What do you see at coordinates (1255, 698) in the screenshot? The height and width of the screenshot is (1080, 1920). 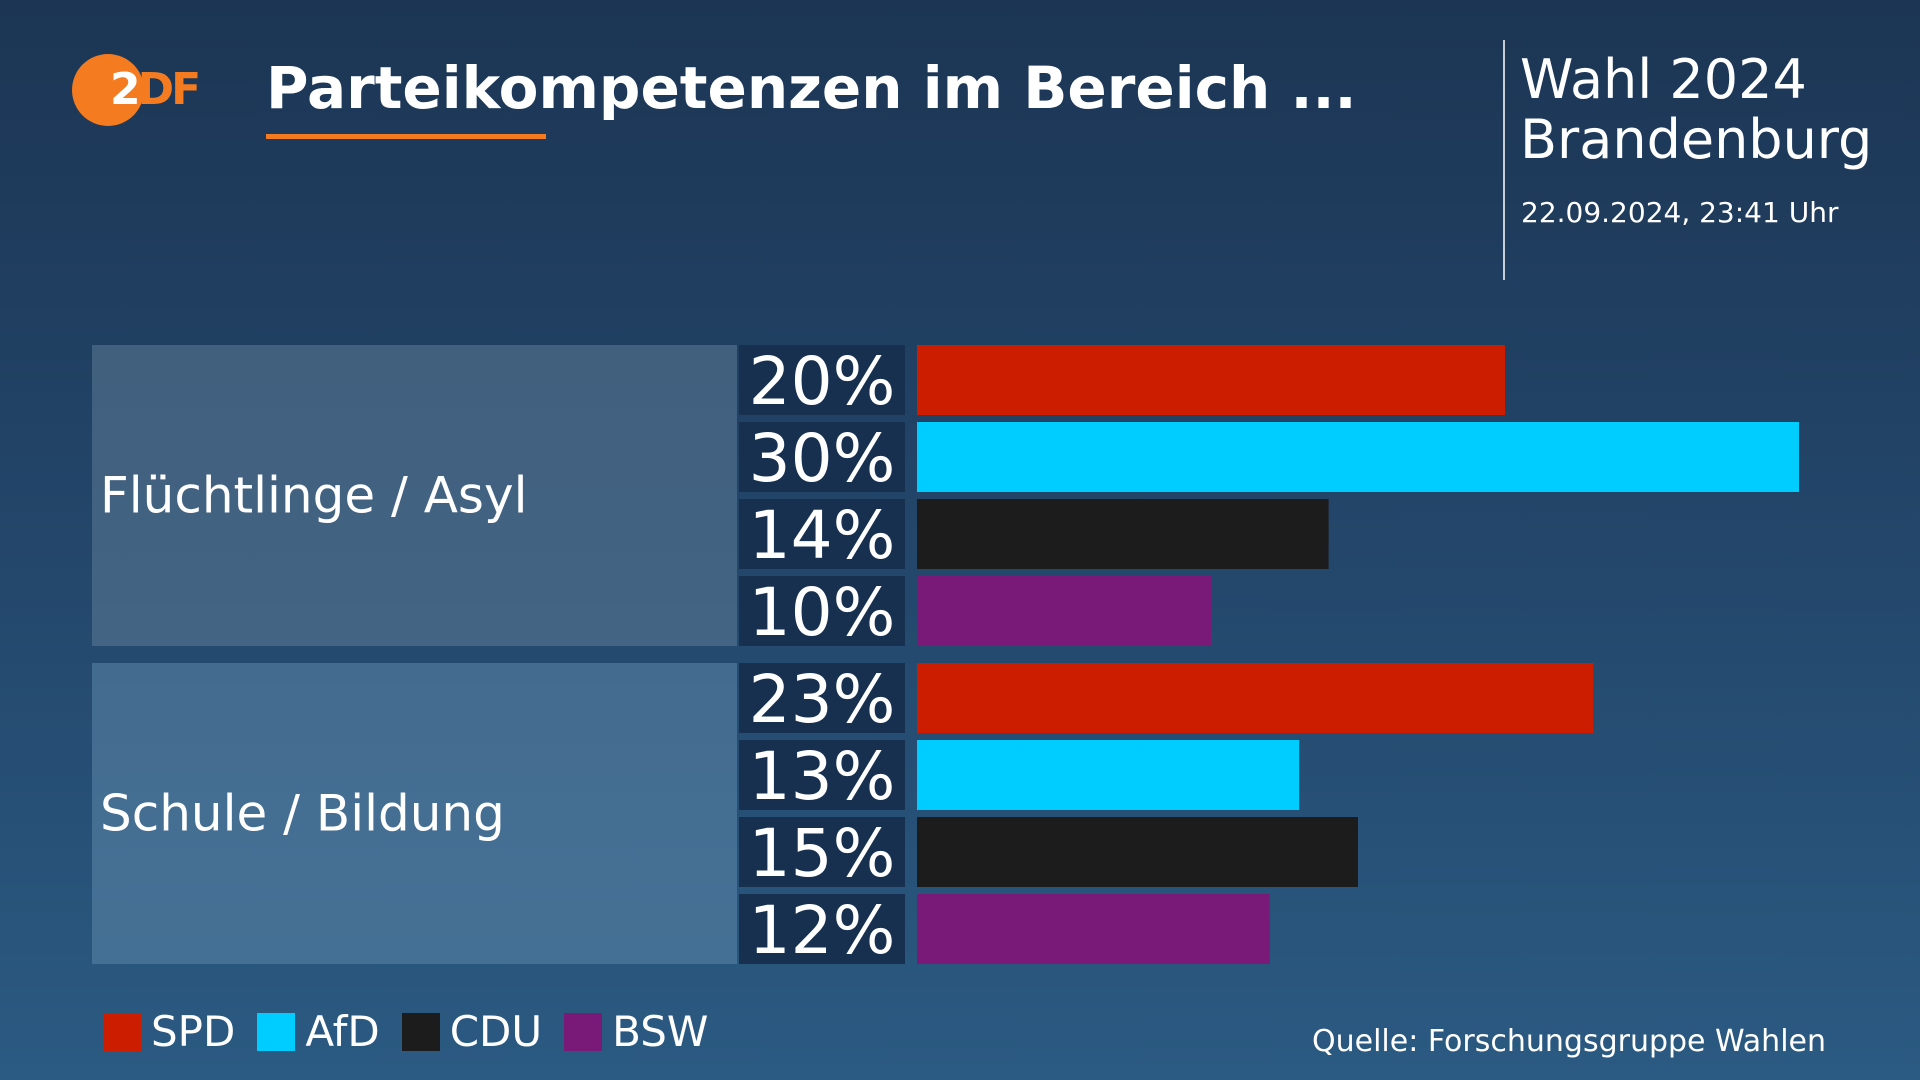 I see `bar-spd-schule-bildung` at bounding box center [1255, 698].